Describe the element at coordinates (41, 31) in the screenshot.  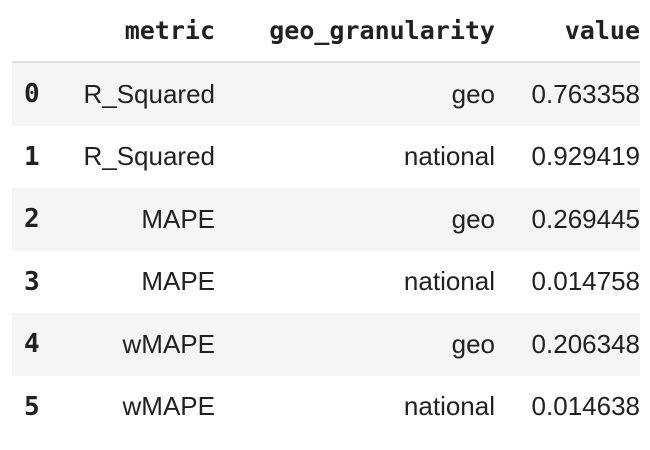
I see `index-header` at that location.